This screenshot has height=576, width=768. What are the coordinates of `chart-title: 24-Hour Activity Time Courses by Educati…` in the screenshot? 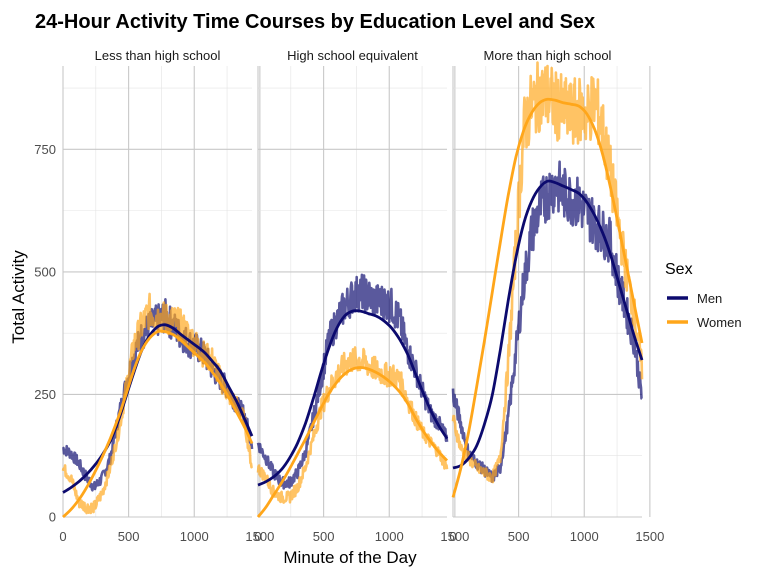 It's located at (315, 22).